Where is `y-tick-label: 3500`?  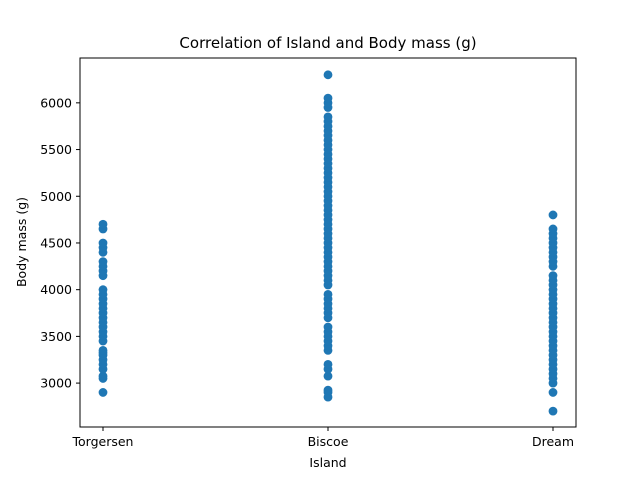 y-tick-label: 3500 is located at coordinates (56, 336).